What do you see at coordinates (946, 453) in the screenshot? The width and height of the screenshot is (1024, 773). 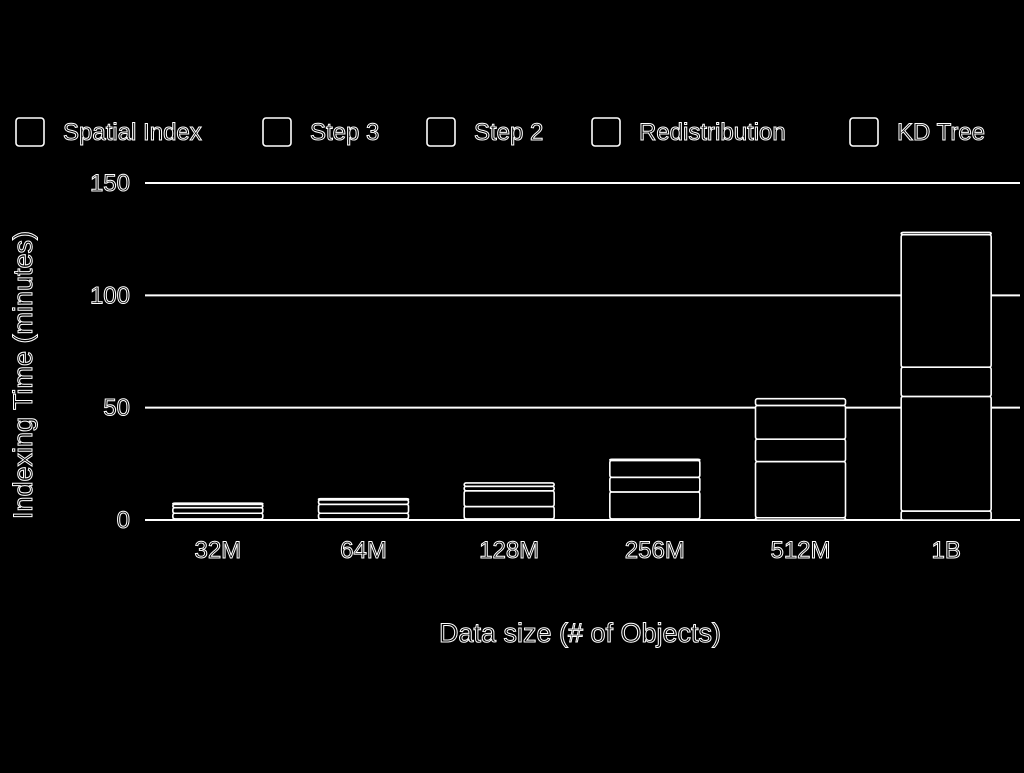 I see `bar-redistribution-1b` at bounding box center [946, 453].